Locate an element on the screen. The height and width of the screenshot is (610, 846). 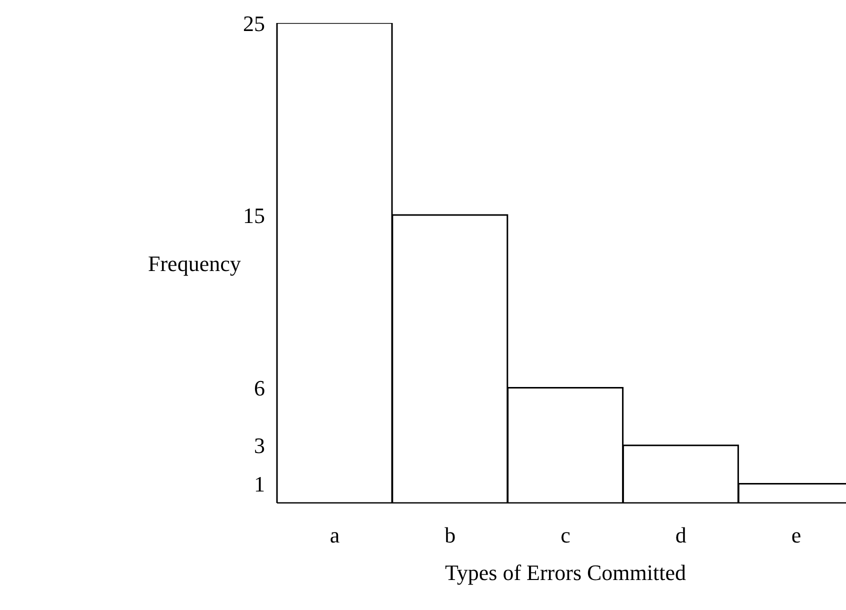
x-axis-title: Types of Errors Committed is located at coordinates (565, 572).